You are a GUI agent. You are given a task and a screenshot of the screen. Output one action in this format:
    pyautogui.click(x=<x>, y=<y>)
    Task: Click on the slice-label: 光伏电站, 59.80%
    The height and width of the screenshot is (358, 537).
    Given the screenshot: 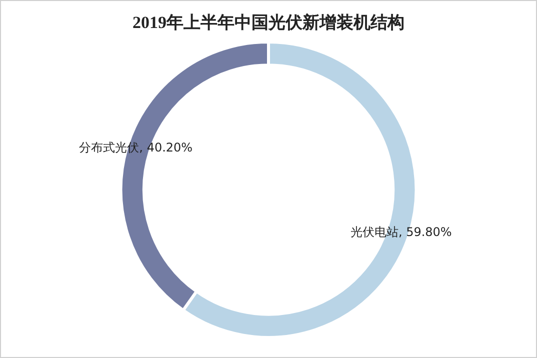 What is the action you would take?
    pyautogui.click(x=401, y=231)
    